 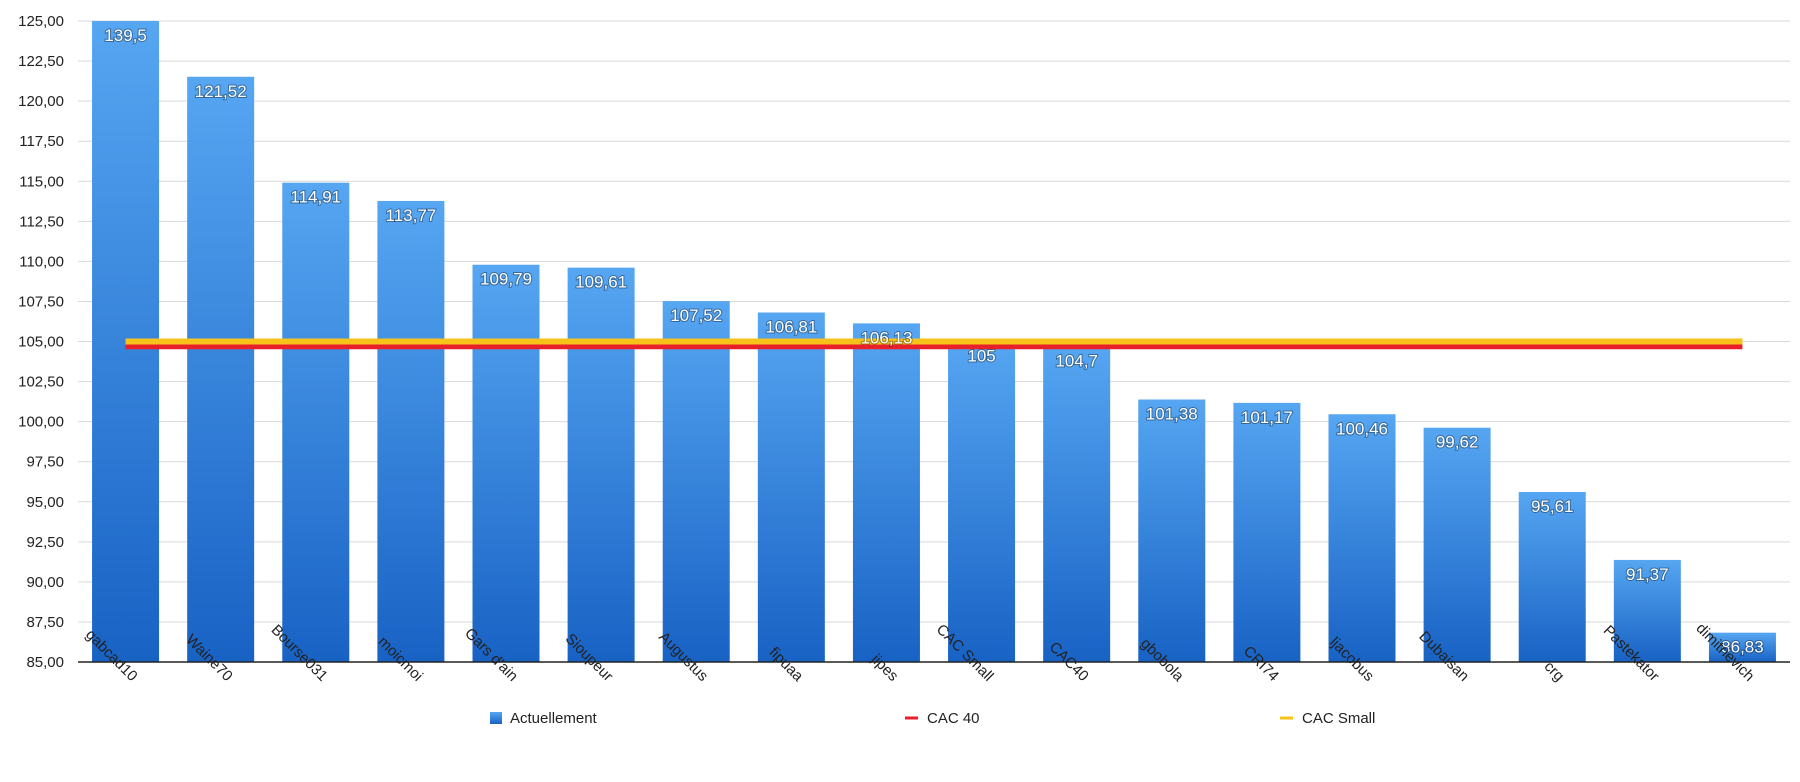 I want to click on data-label: 106,13, so click(x=886, y=337).